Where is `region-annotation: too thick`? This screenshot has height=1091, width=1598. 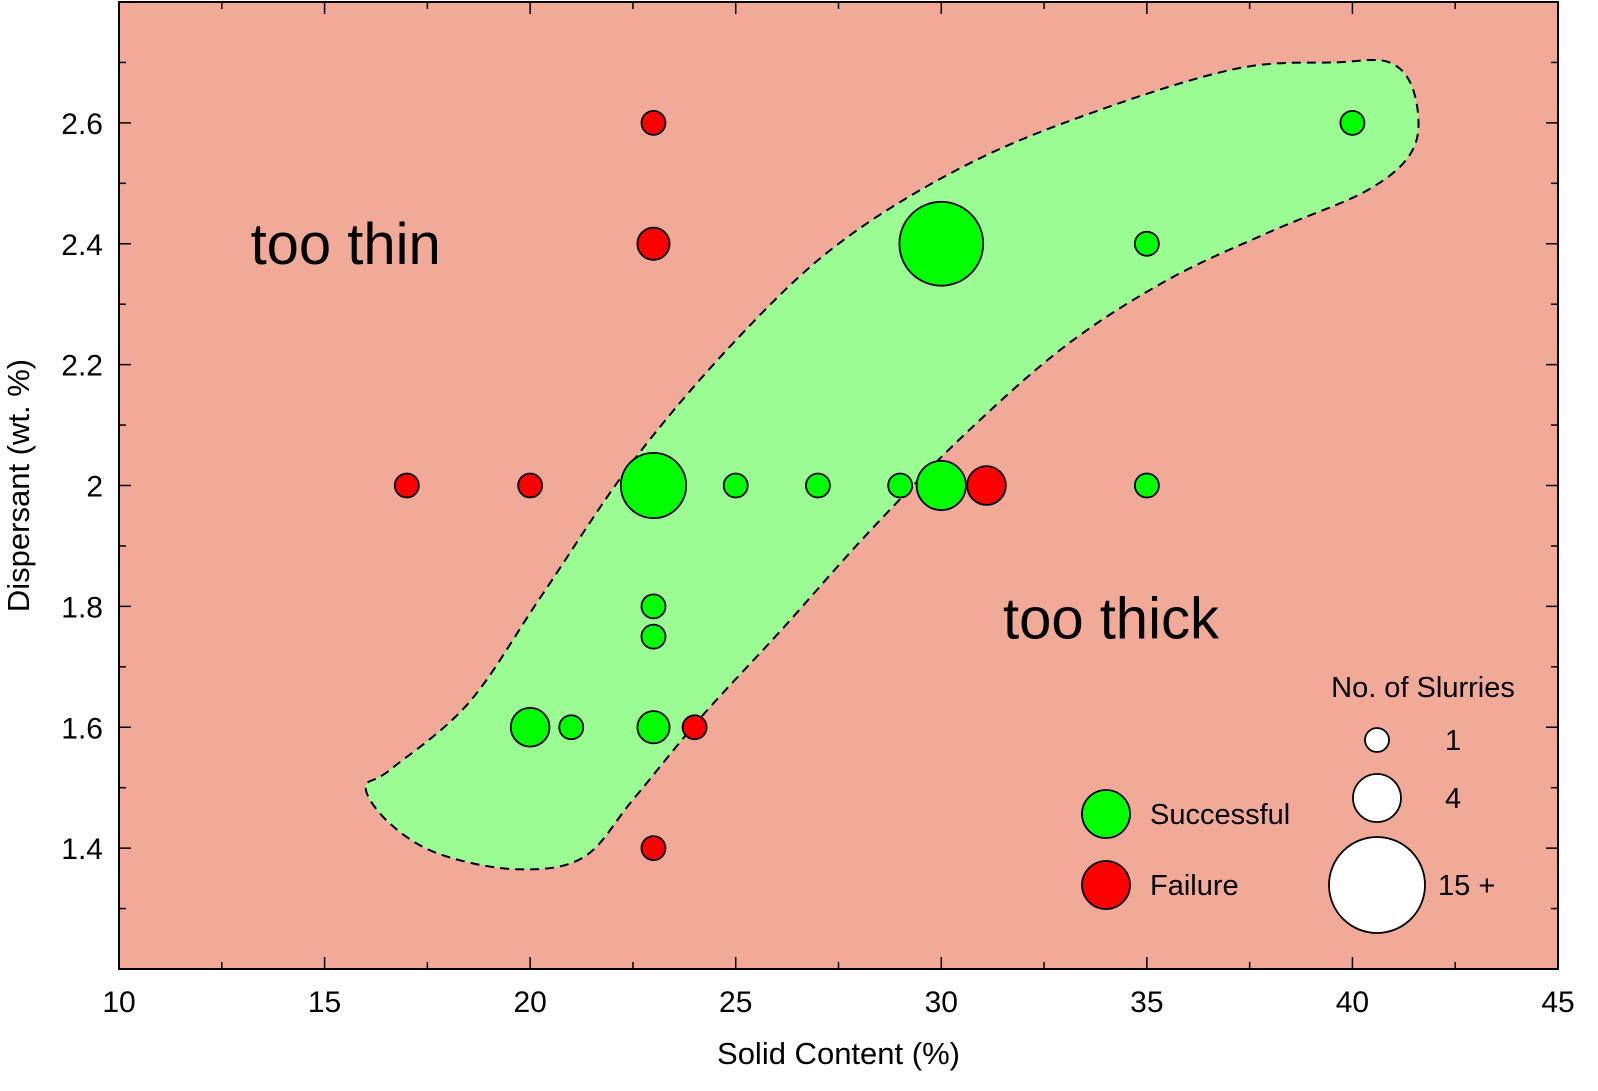 region-annotation: too thick is located at coordinates (1111, 618).